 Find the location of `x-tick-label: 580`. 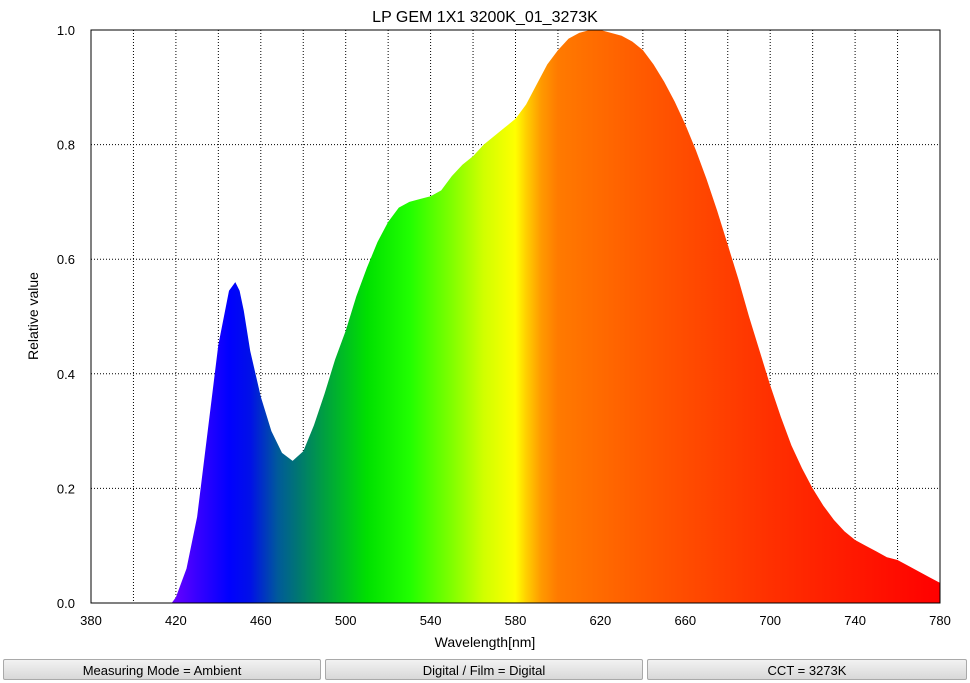

x-tick-label: 580 is located at coordinates (516, 620).